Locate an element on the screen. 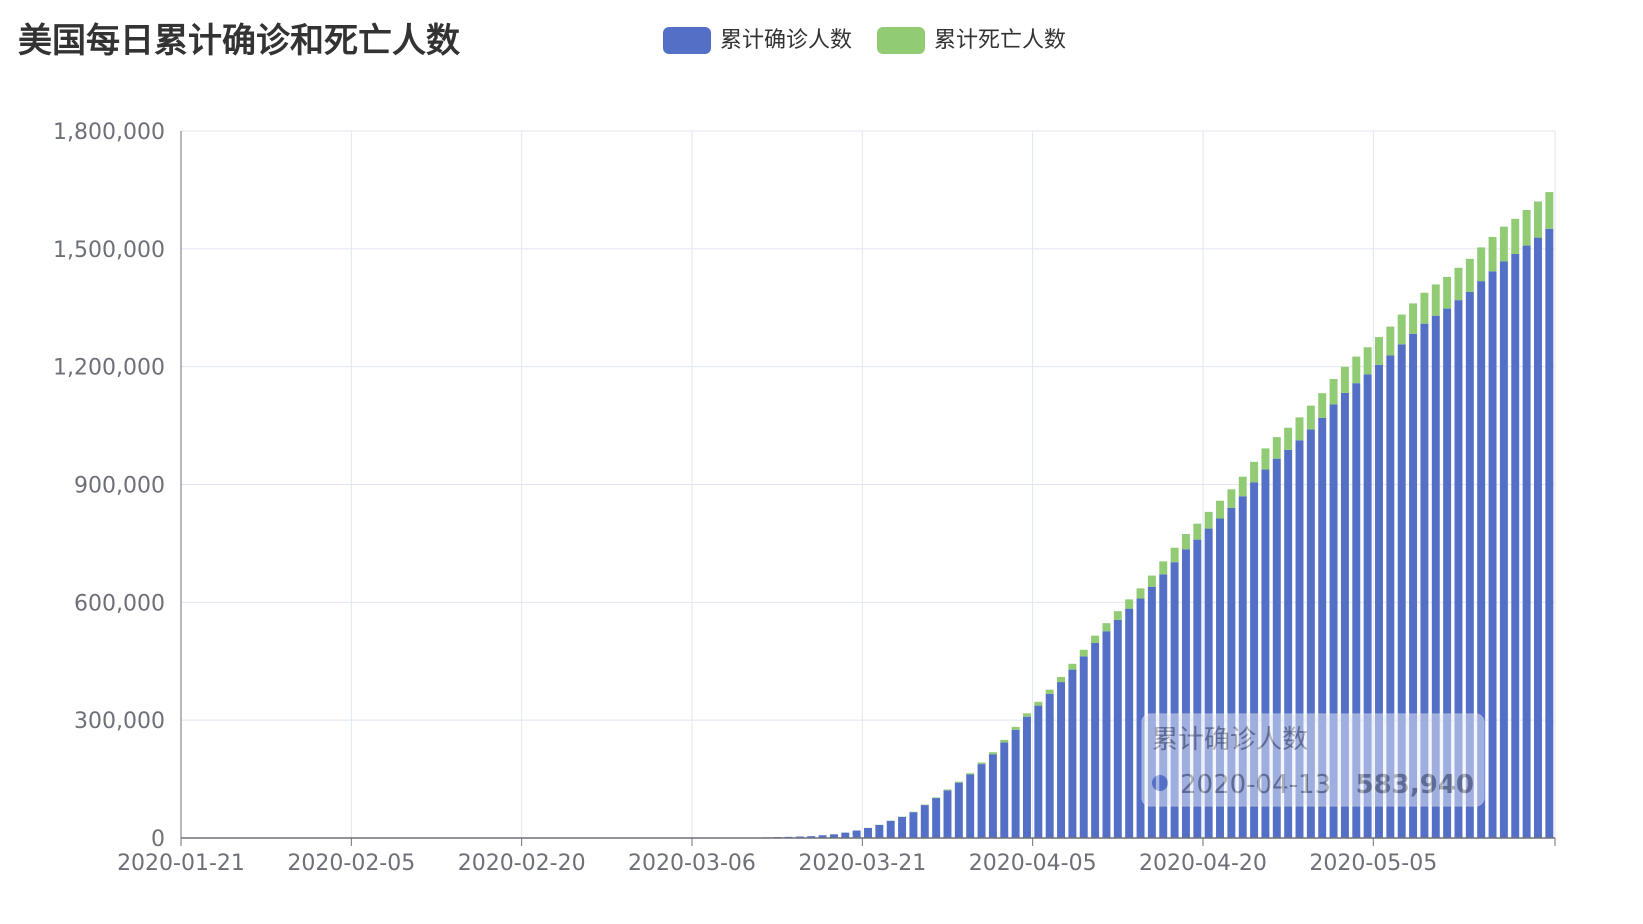 This screenshot has width=1643, height=924. legend-item-confirmed: 累计确诊人数 is located at coordinates (757, 40).